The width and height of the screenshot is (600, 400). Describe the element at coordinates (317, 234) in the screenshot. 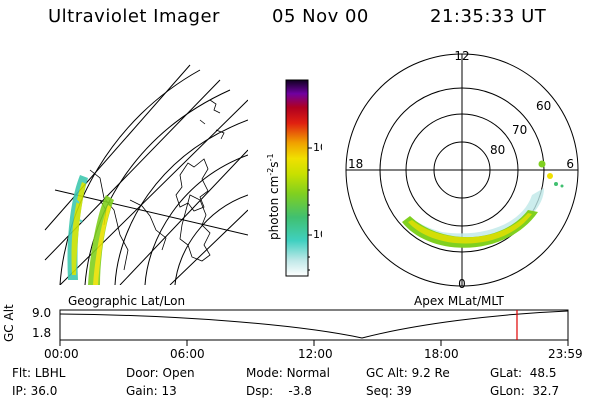

I see `colorbar-tick-label: 10` at that location.